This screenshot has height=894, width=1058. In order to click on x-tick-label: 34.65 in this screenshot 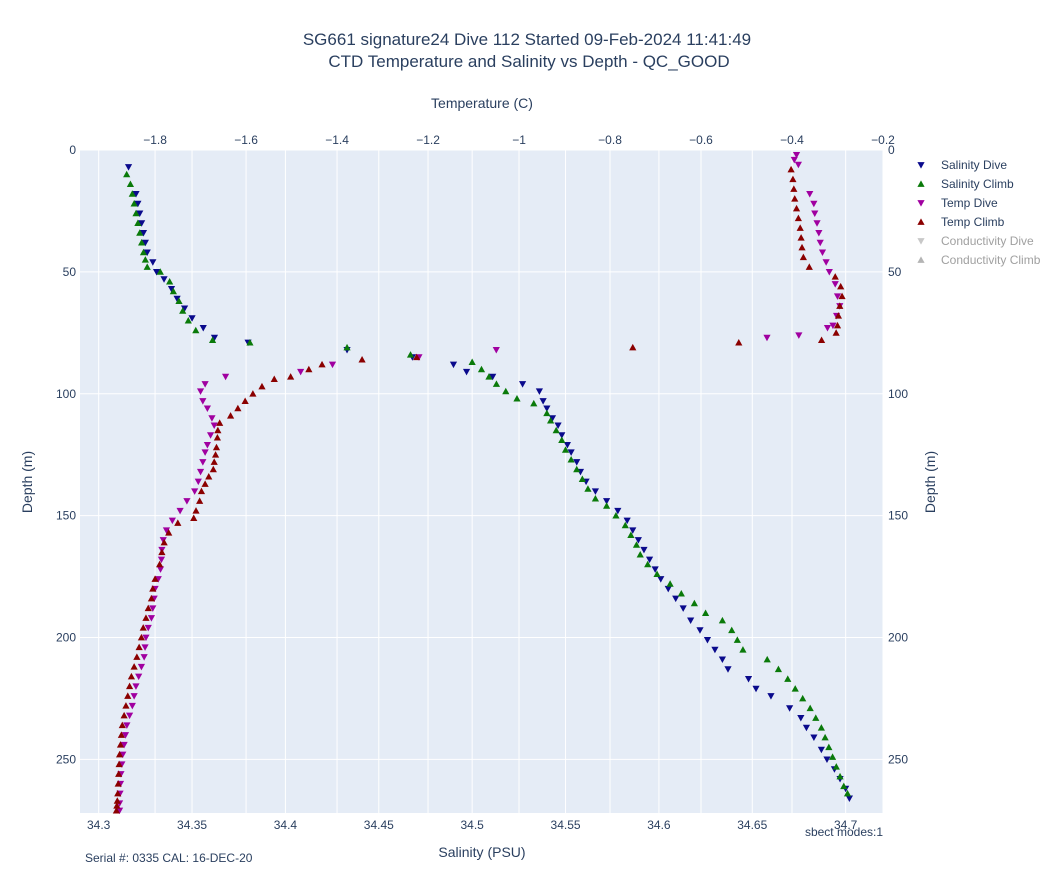, I will do `click(752, 825)`.